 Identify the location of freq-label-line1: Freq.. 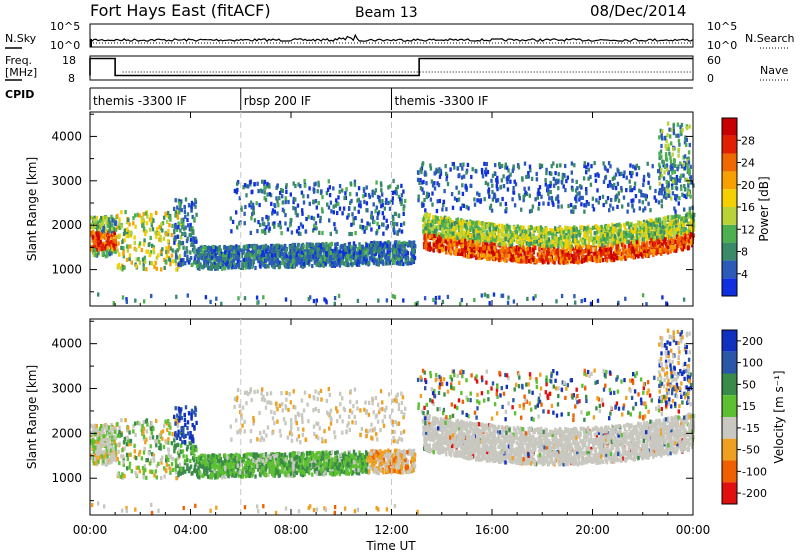
(18, 60).